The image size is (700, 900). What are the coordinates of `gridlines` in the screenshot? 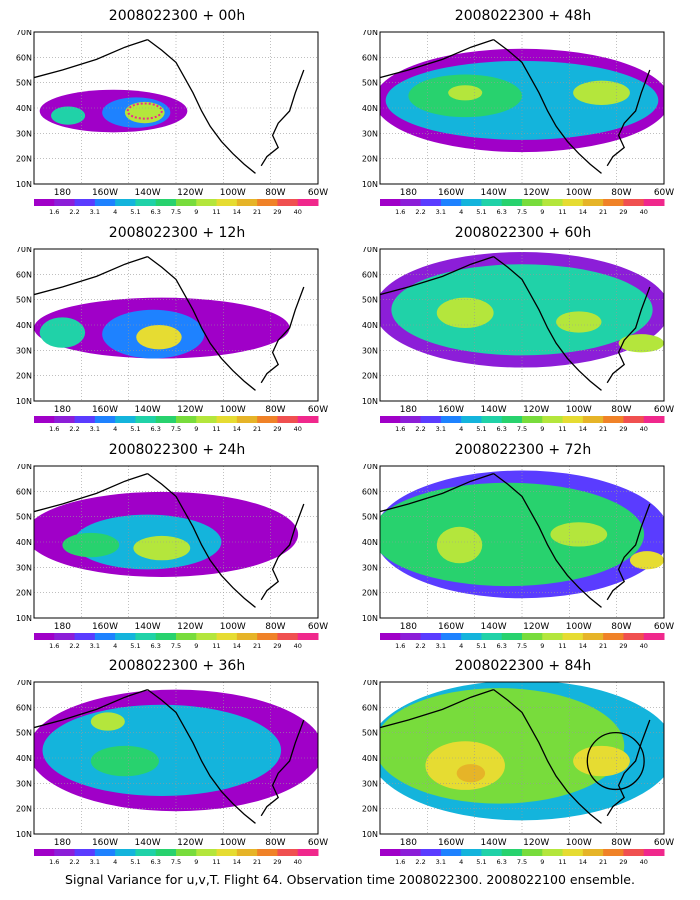 It's located at (522, 325).